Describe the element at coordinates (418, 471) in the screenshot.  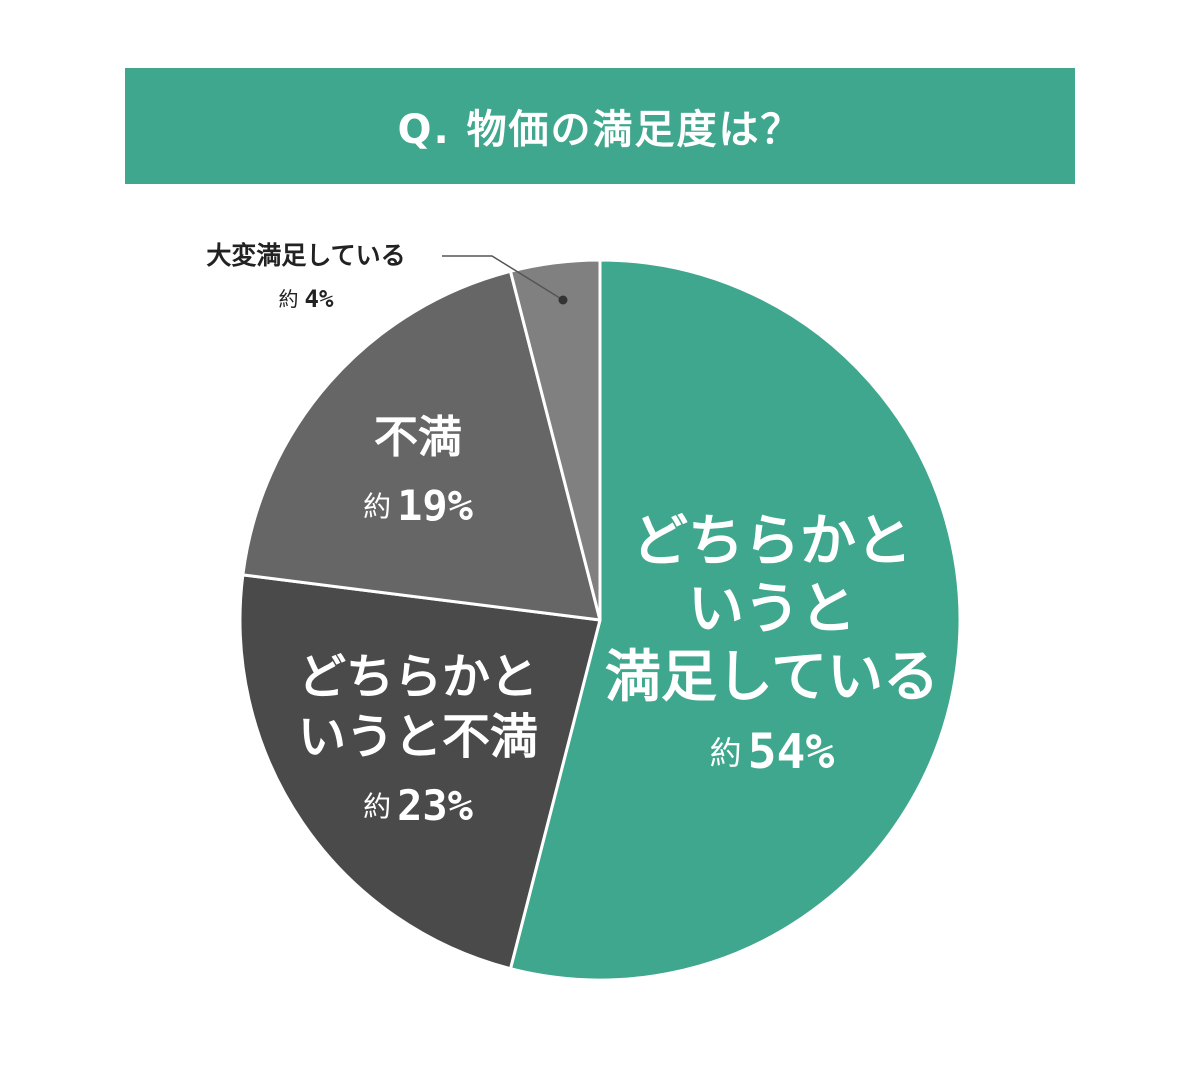
I see `slice-label-3: 不満約 19%` at that location.